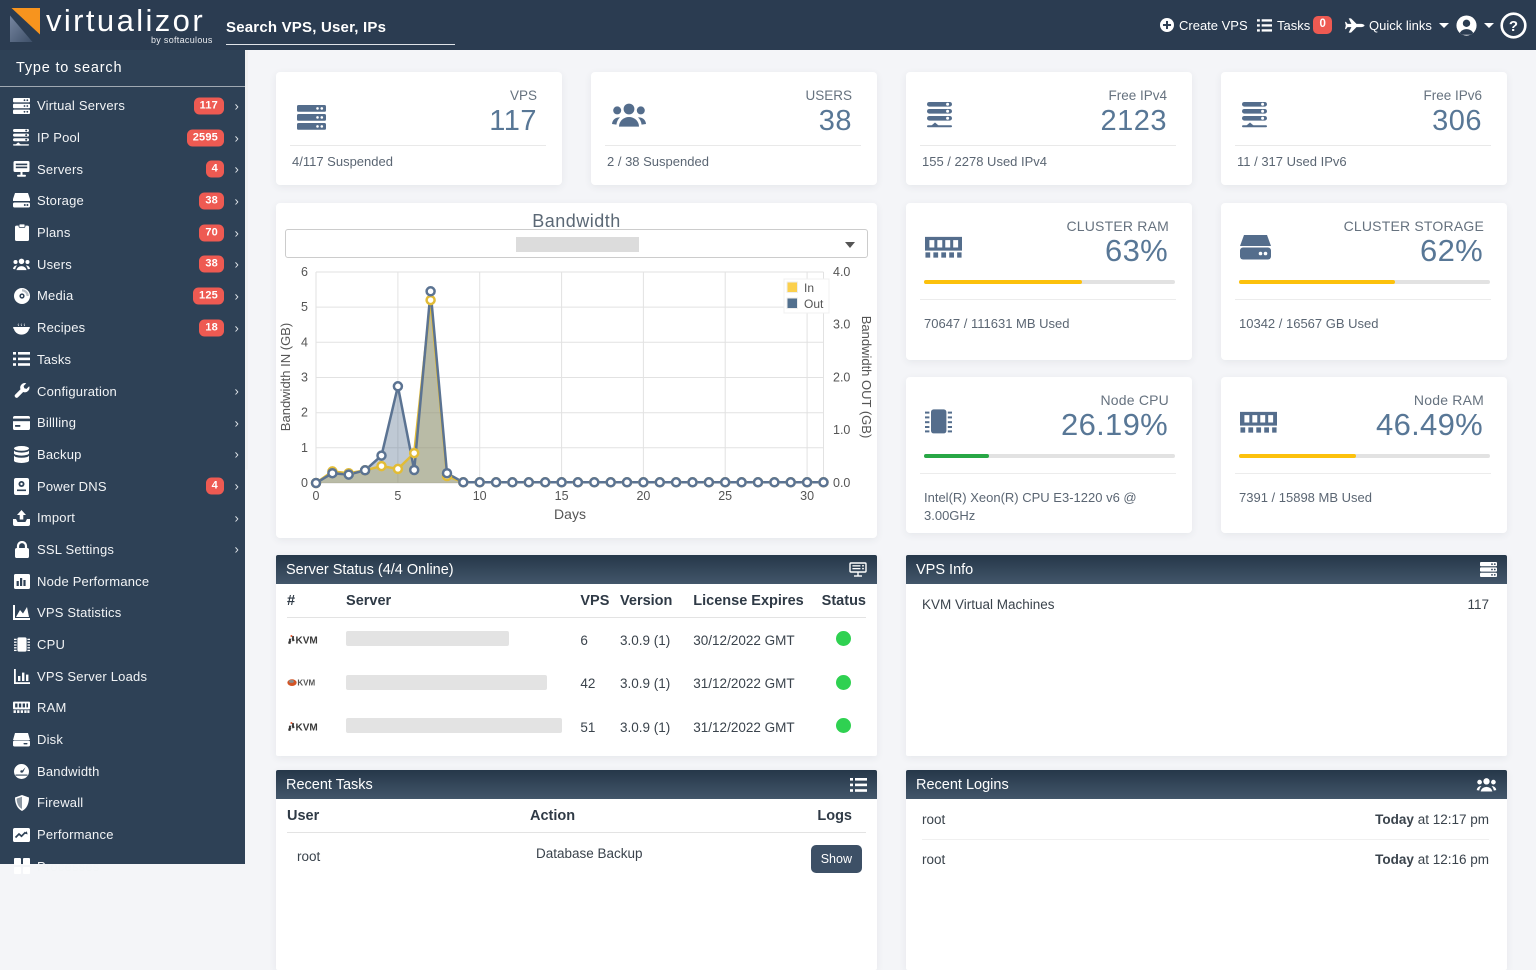 This screenshot has width=1536, height=970. What do you see at coordinates (643, 496) in the screenshot?
I see `svg-text: 20` at bounding box center [643, 496].